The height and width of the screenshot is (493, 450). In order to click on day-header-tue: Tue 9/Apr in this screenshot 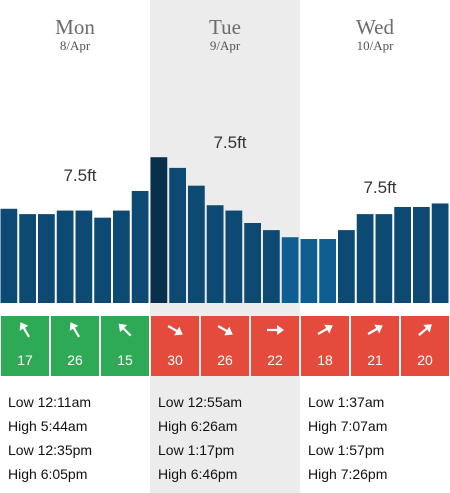, I will do `click(225, 34)`.